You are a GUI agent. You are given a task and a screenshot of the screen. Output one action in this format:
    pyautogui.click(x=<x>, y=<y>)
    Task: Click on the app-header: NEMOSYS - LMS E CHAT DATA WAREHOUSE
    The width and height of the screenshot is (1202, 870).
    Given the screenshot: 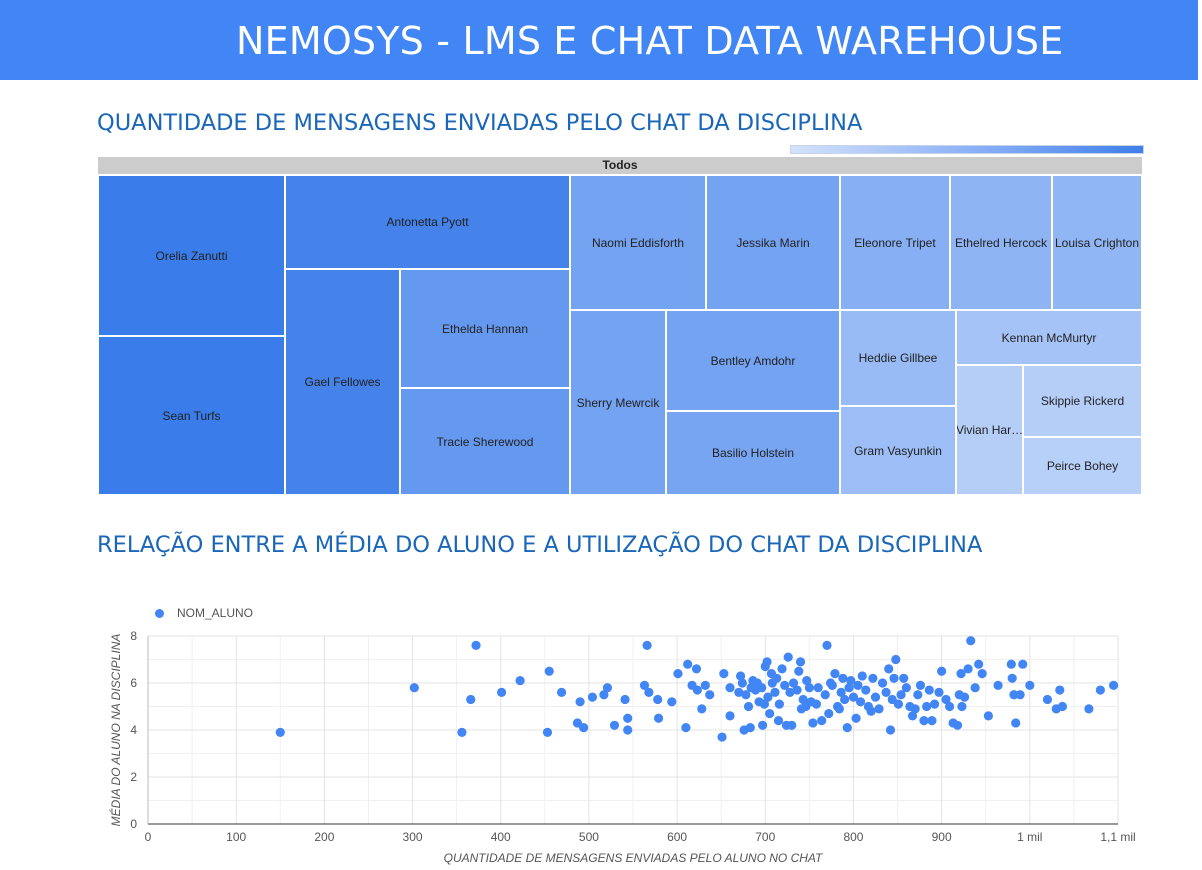 What is the action you would take?
    pyautogui.click(x=599, y=40)
    